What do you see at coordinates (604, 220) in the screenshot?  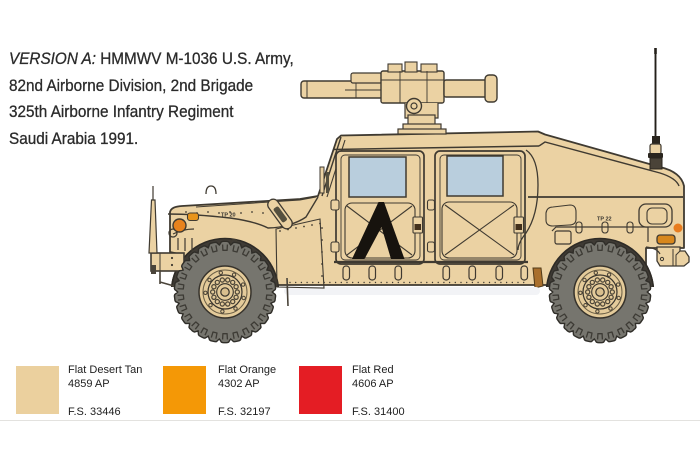 I see `svg-text: TP 22` at bounding box center [604, 220].